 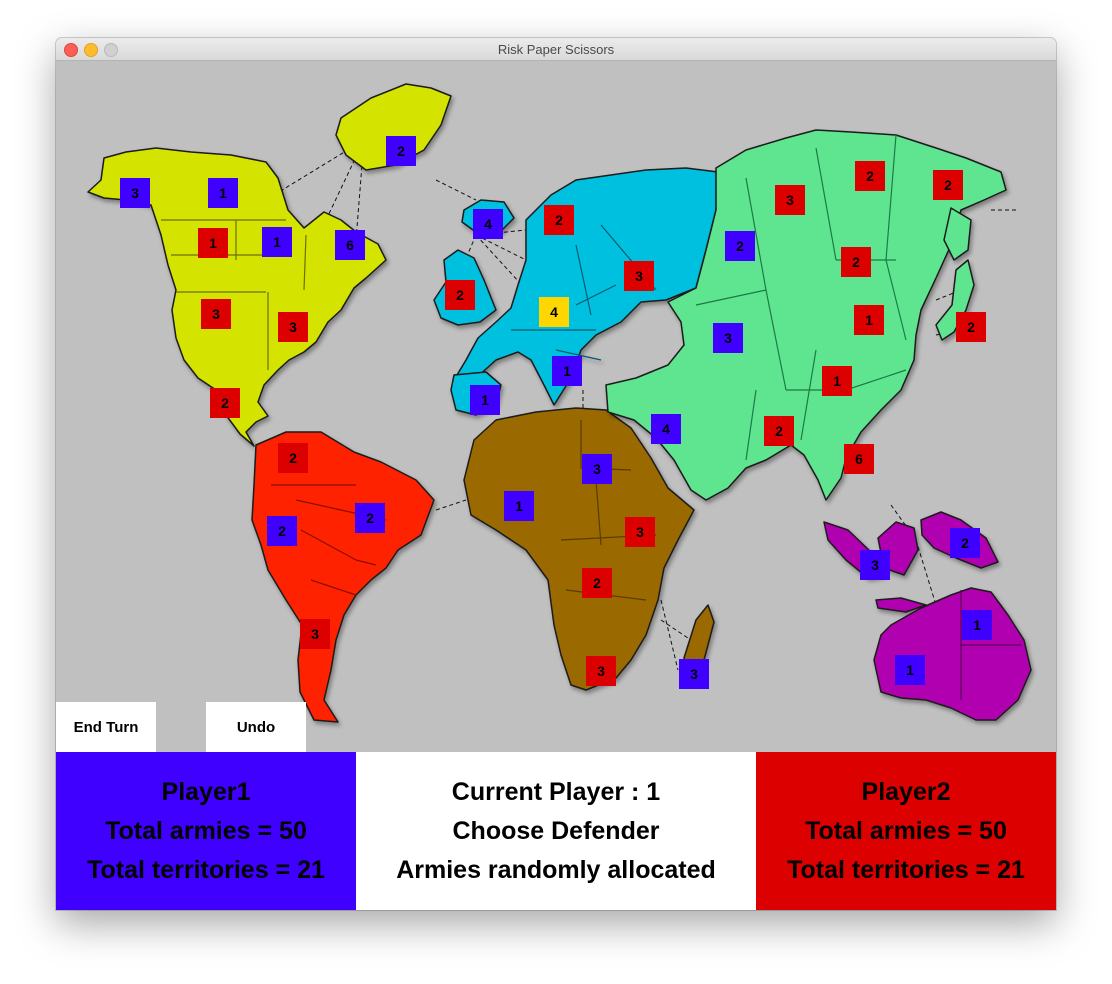 I want to click on territory-northwest-territory: 1, so click(x=223, y=193).